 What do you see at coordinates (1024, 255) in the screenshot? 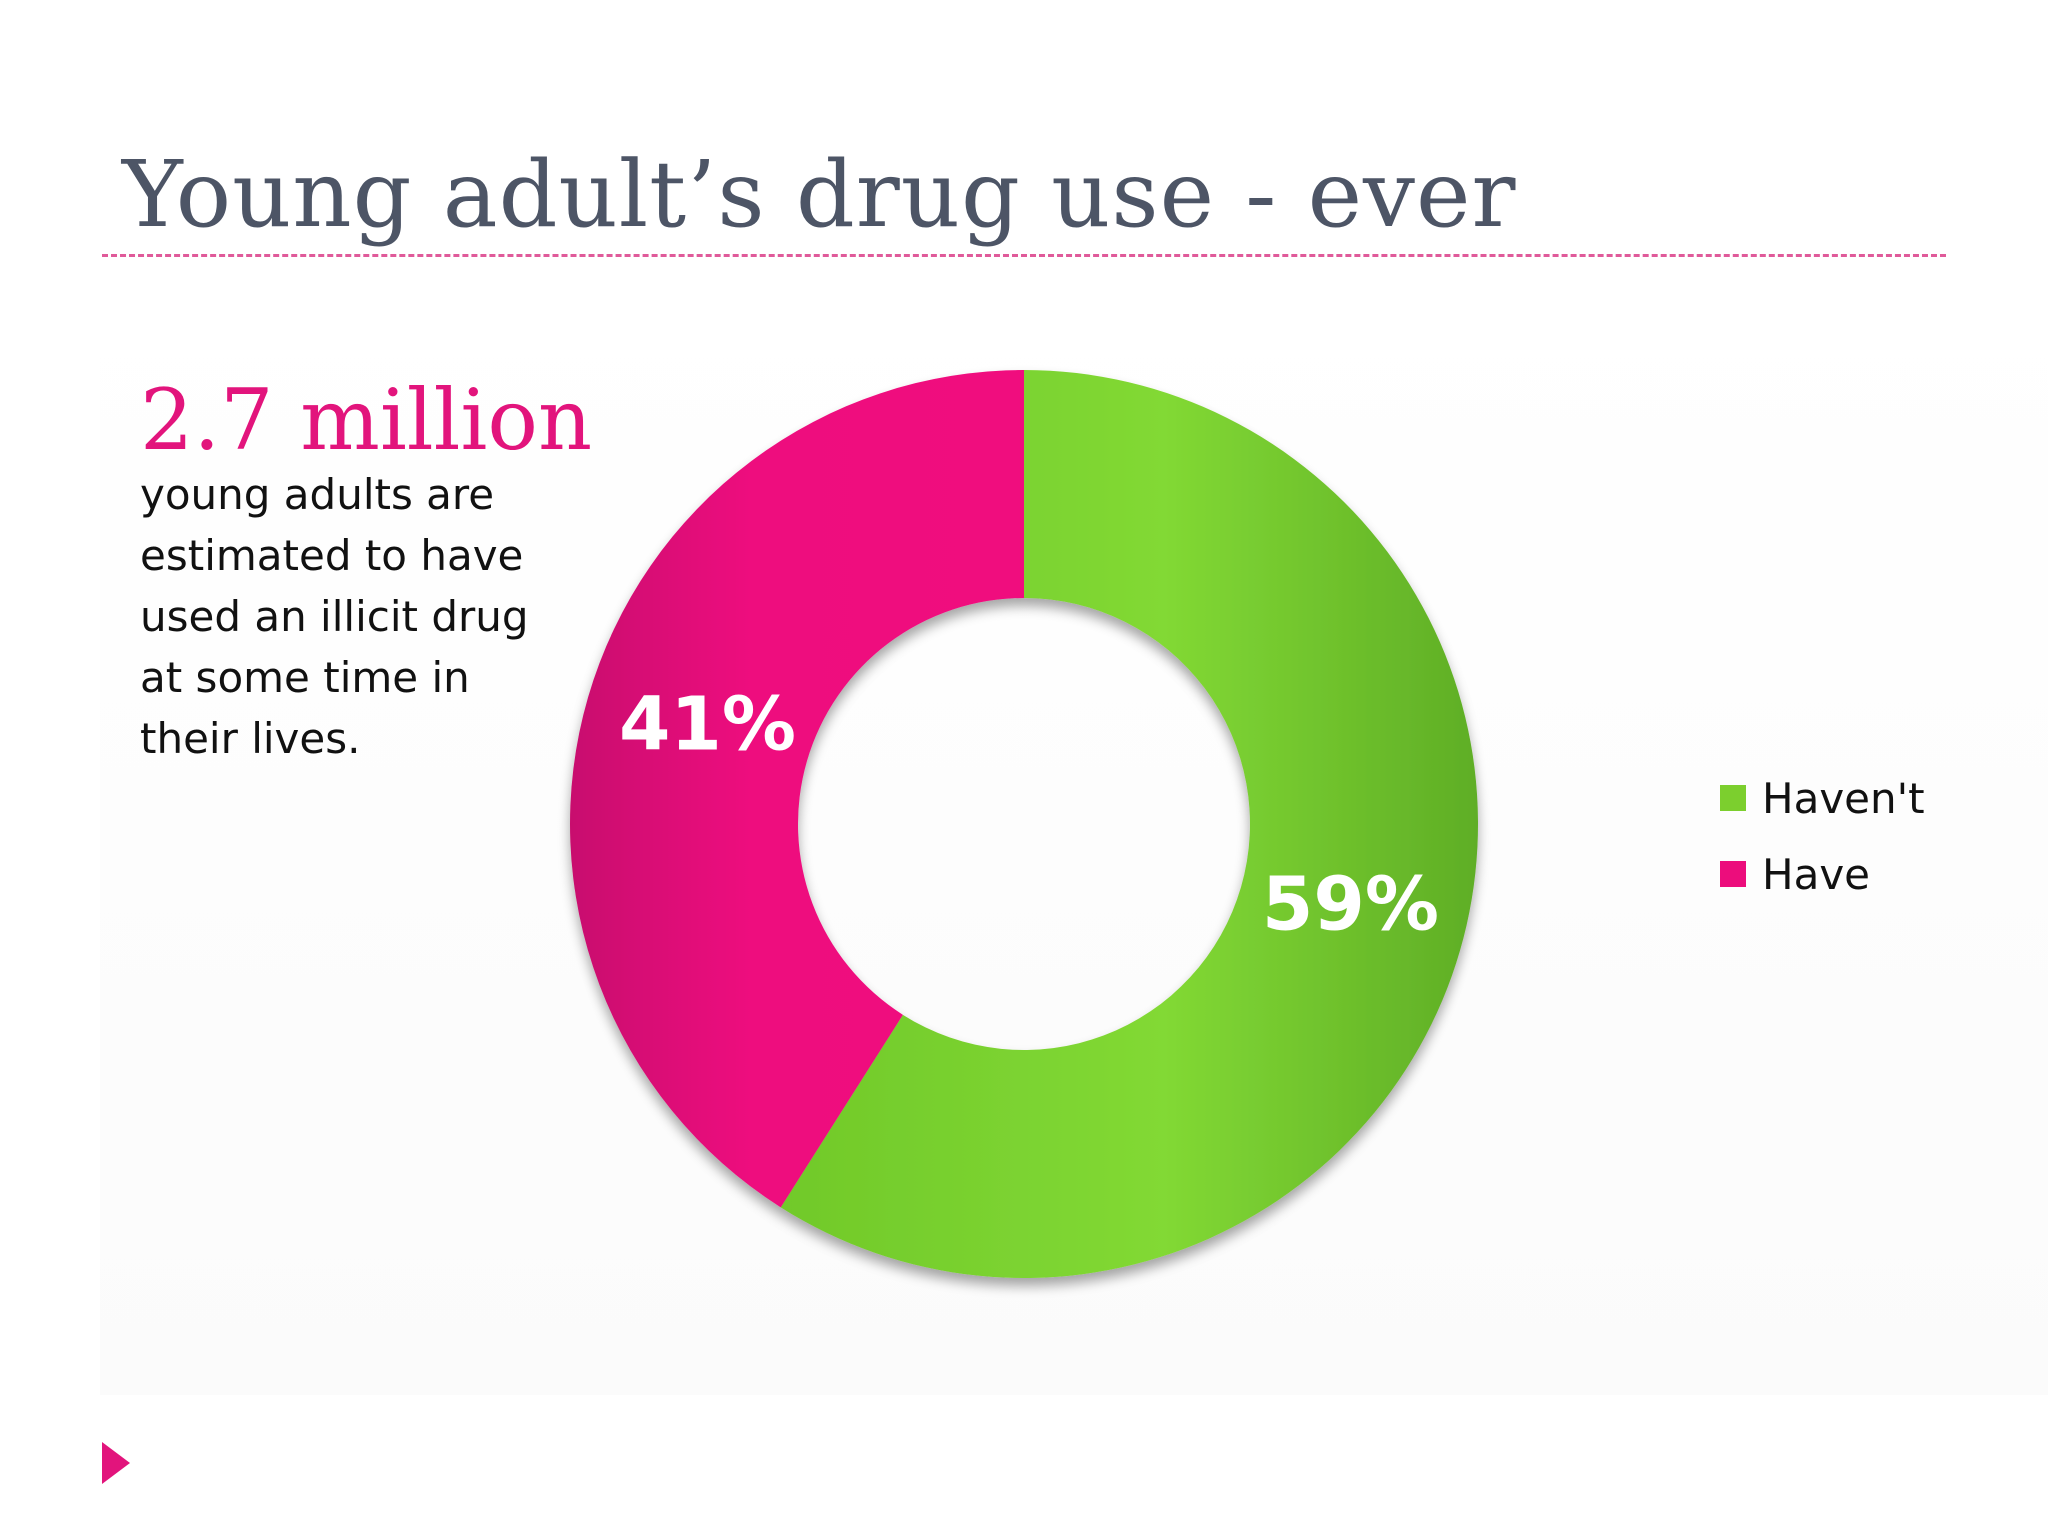
I see `title-divider` at bounding box center [1024, 255].